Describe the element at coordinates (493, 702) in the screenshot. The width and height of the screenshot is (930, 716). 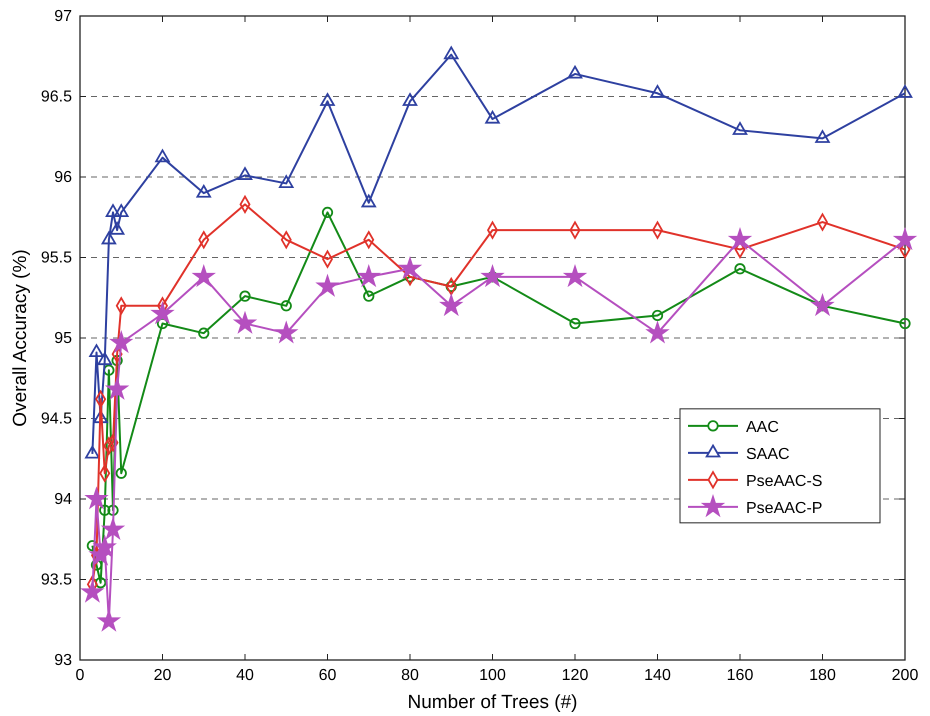
I see `x-axis-title: Number of Trees (#)` at that location.